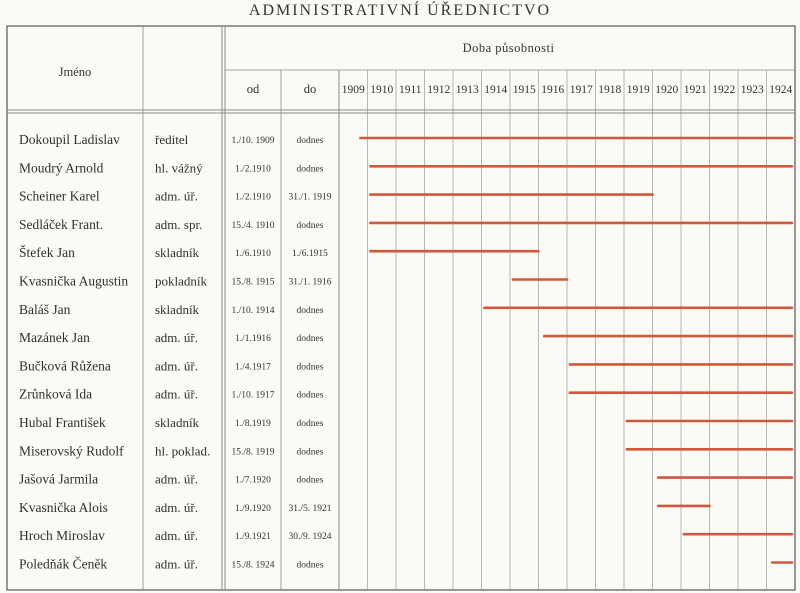 This screenshot has height=593, width=800. I want to click on date-to: 30./9. 1924, so click(309, 537).